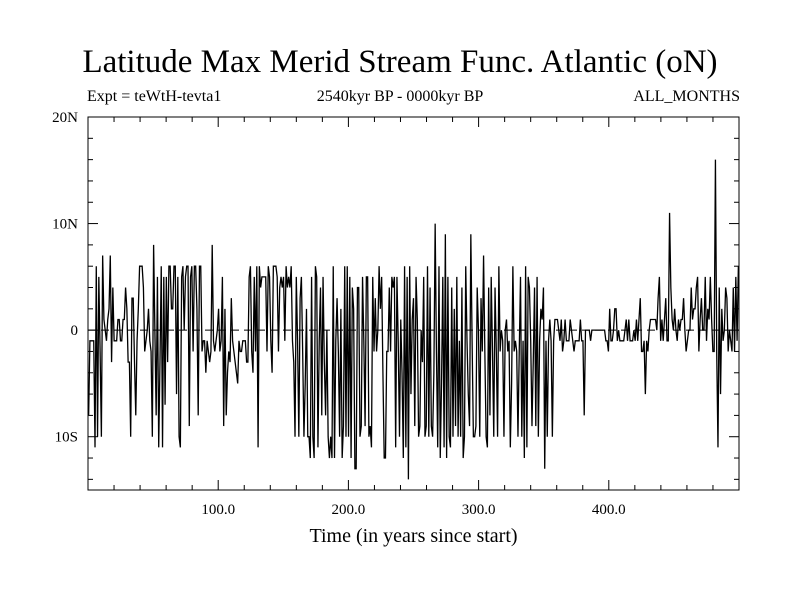 This screenshot has height=600, width=800. What do you see at coordinates (400, 96) in the screenshot?
I see `period-label: 2540kyr BP - 0000kyr BP` at bounding box center [400, 96].